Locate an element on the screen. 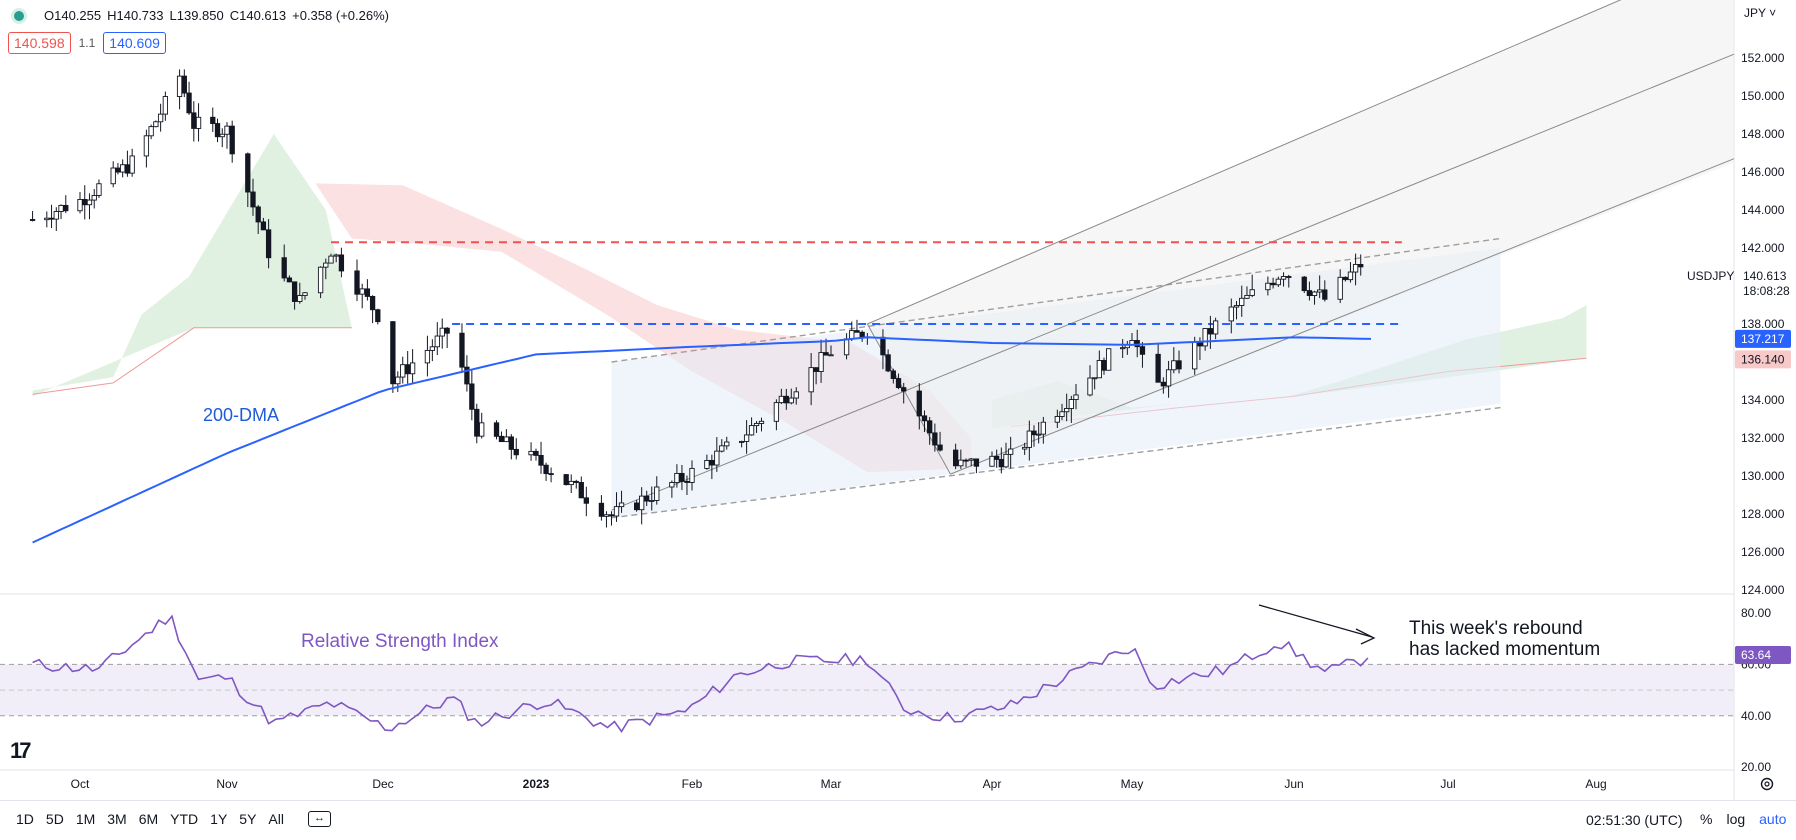  note-line-2: has lacked momentum is located at coordinates (1504, 649).